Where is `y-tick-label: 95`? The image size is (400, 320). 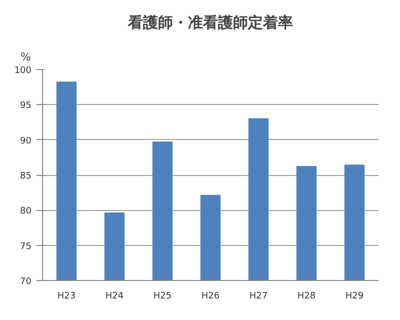 y-tick-label: 95 is located at coordinates (26, 106).